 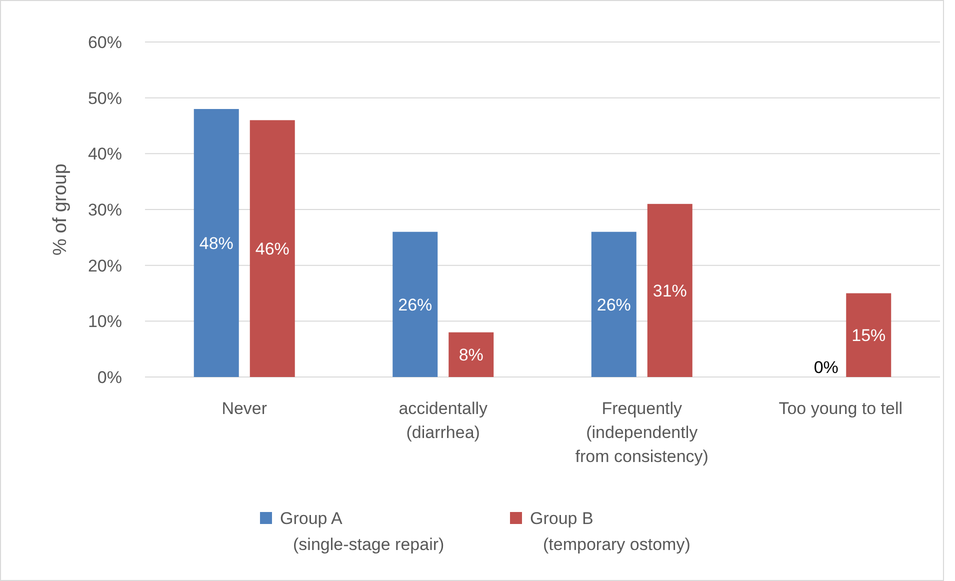 I want to click on legend-label: Group A (single-stage repair), so click(x=362, y=531).